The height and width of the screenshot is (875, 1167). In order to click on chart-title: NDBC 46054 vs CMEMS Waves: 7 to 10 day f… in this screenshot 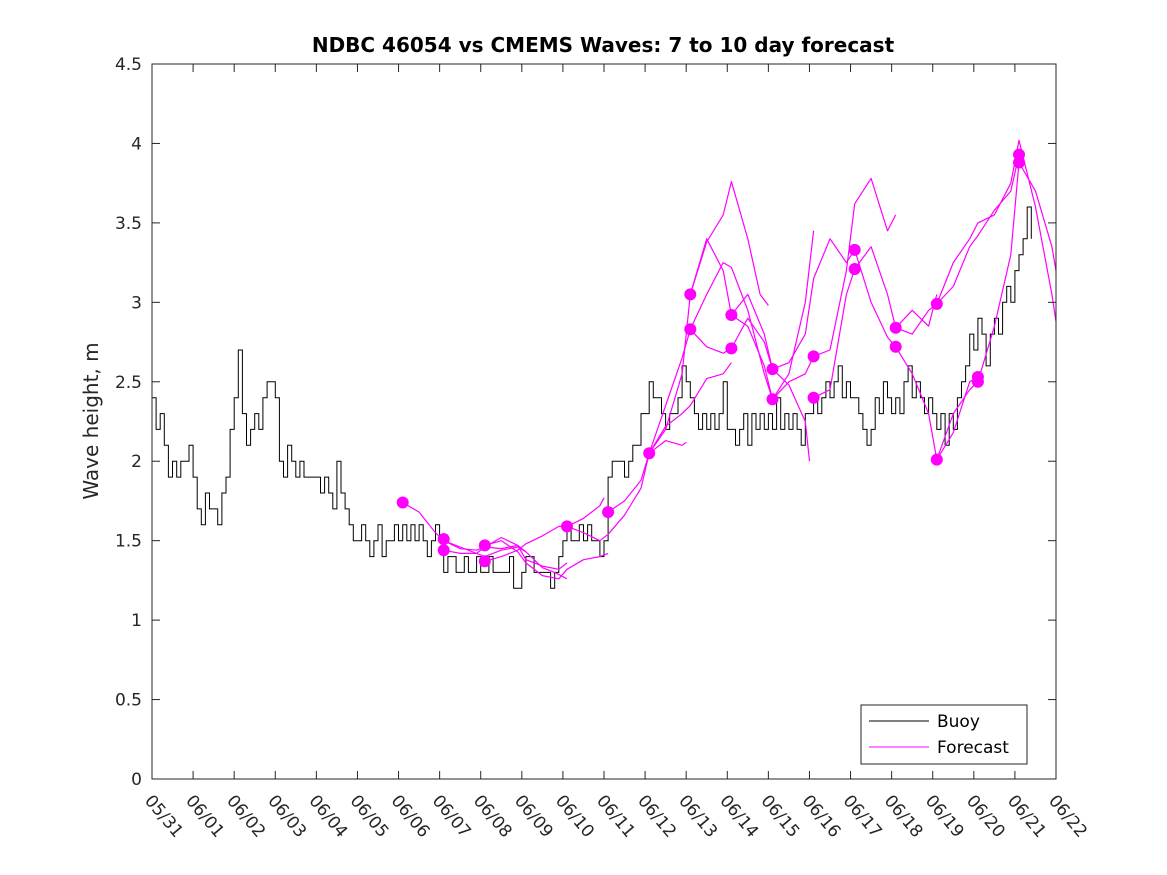, I will do `click(603, 45)`.